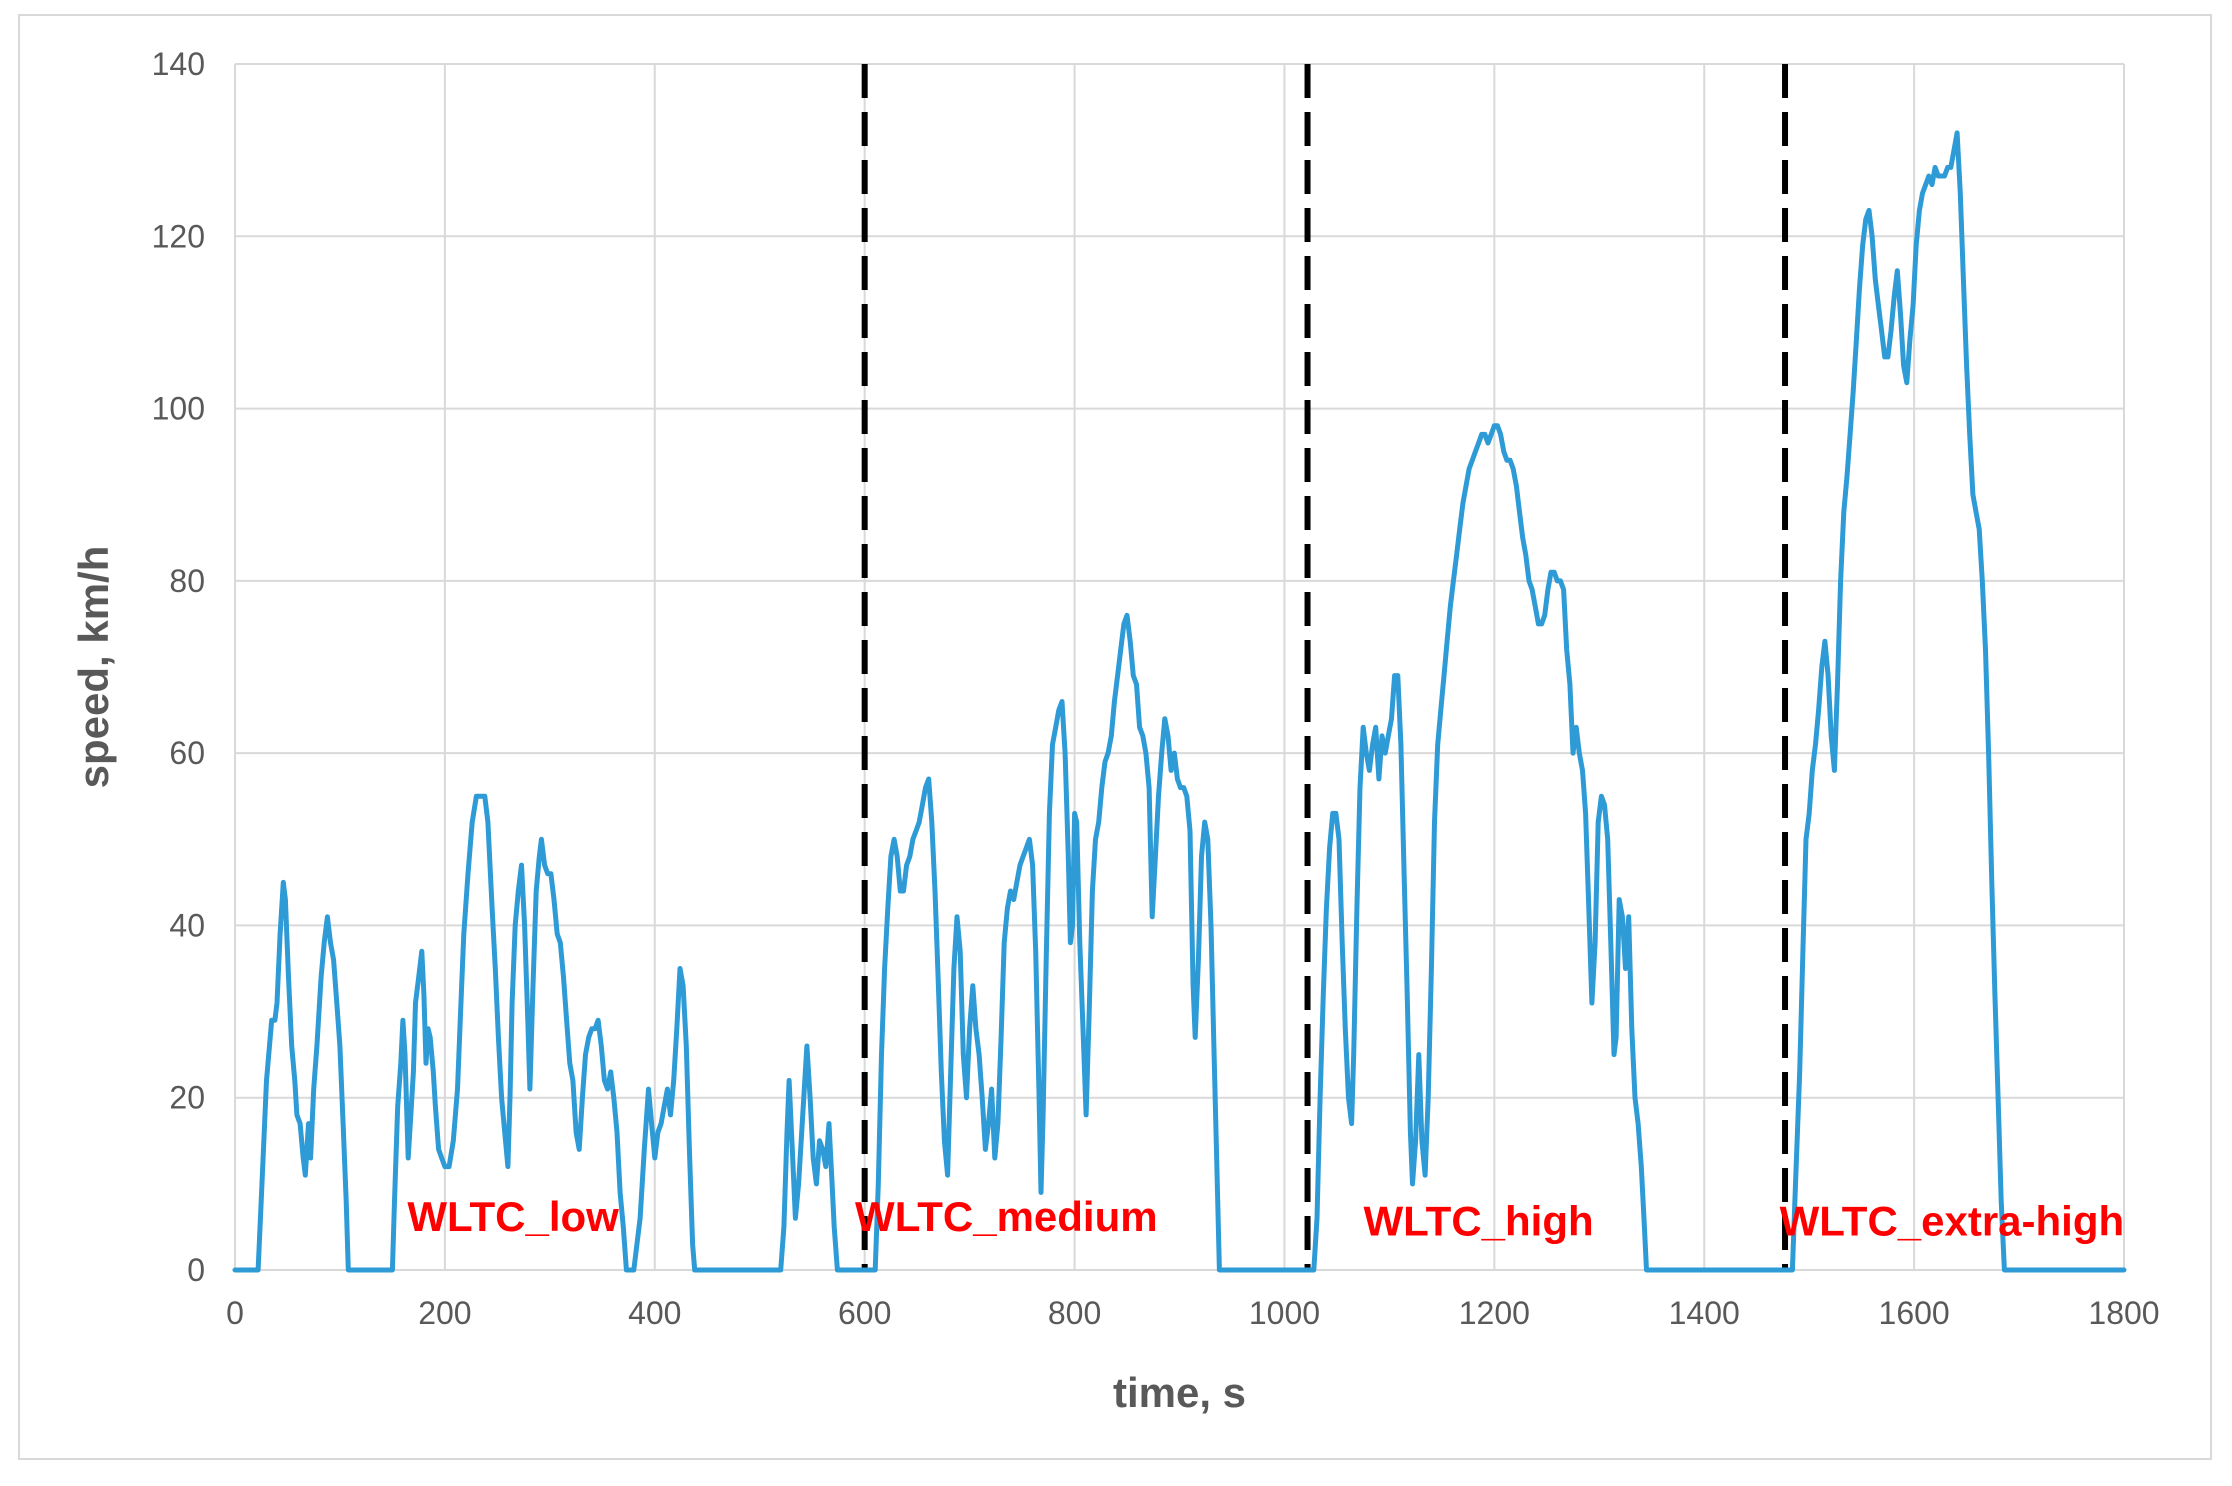 The image size is (2232, 1486). I want to click on x-tick-label: 1400, so click(1704, 1313).